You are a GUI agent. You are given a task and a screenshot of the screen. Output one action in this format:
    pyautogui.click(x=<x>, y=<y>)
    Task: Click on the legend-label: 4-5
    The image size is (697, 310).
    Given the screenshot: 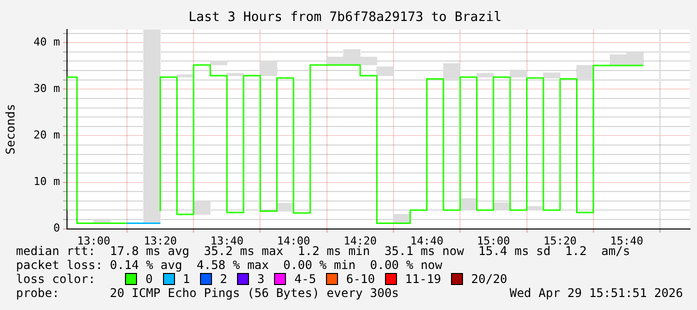 What is the action you would take?
    pyautogui.click(x=305, y=279)
    